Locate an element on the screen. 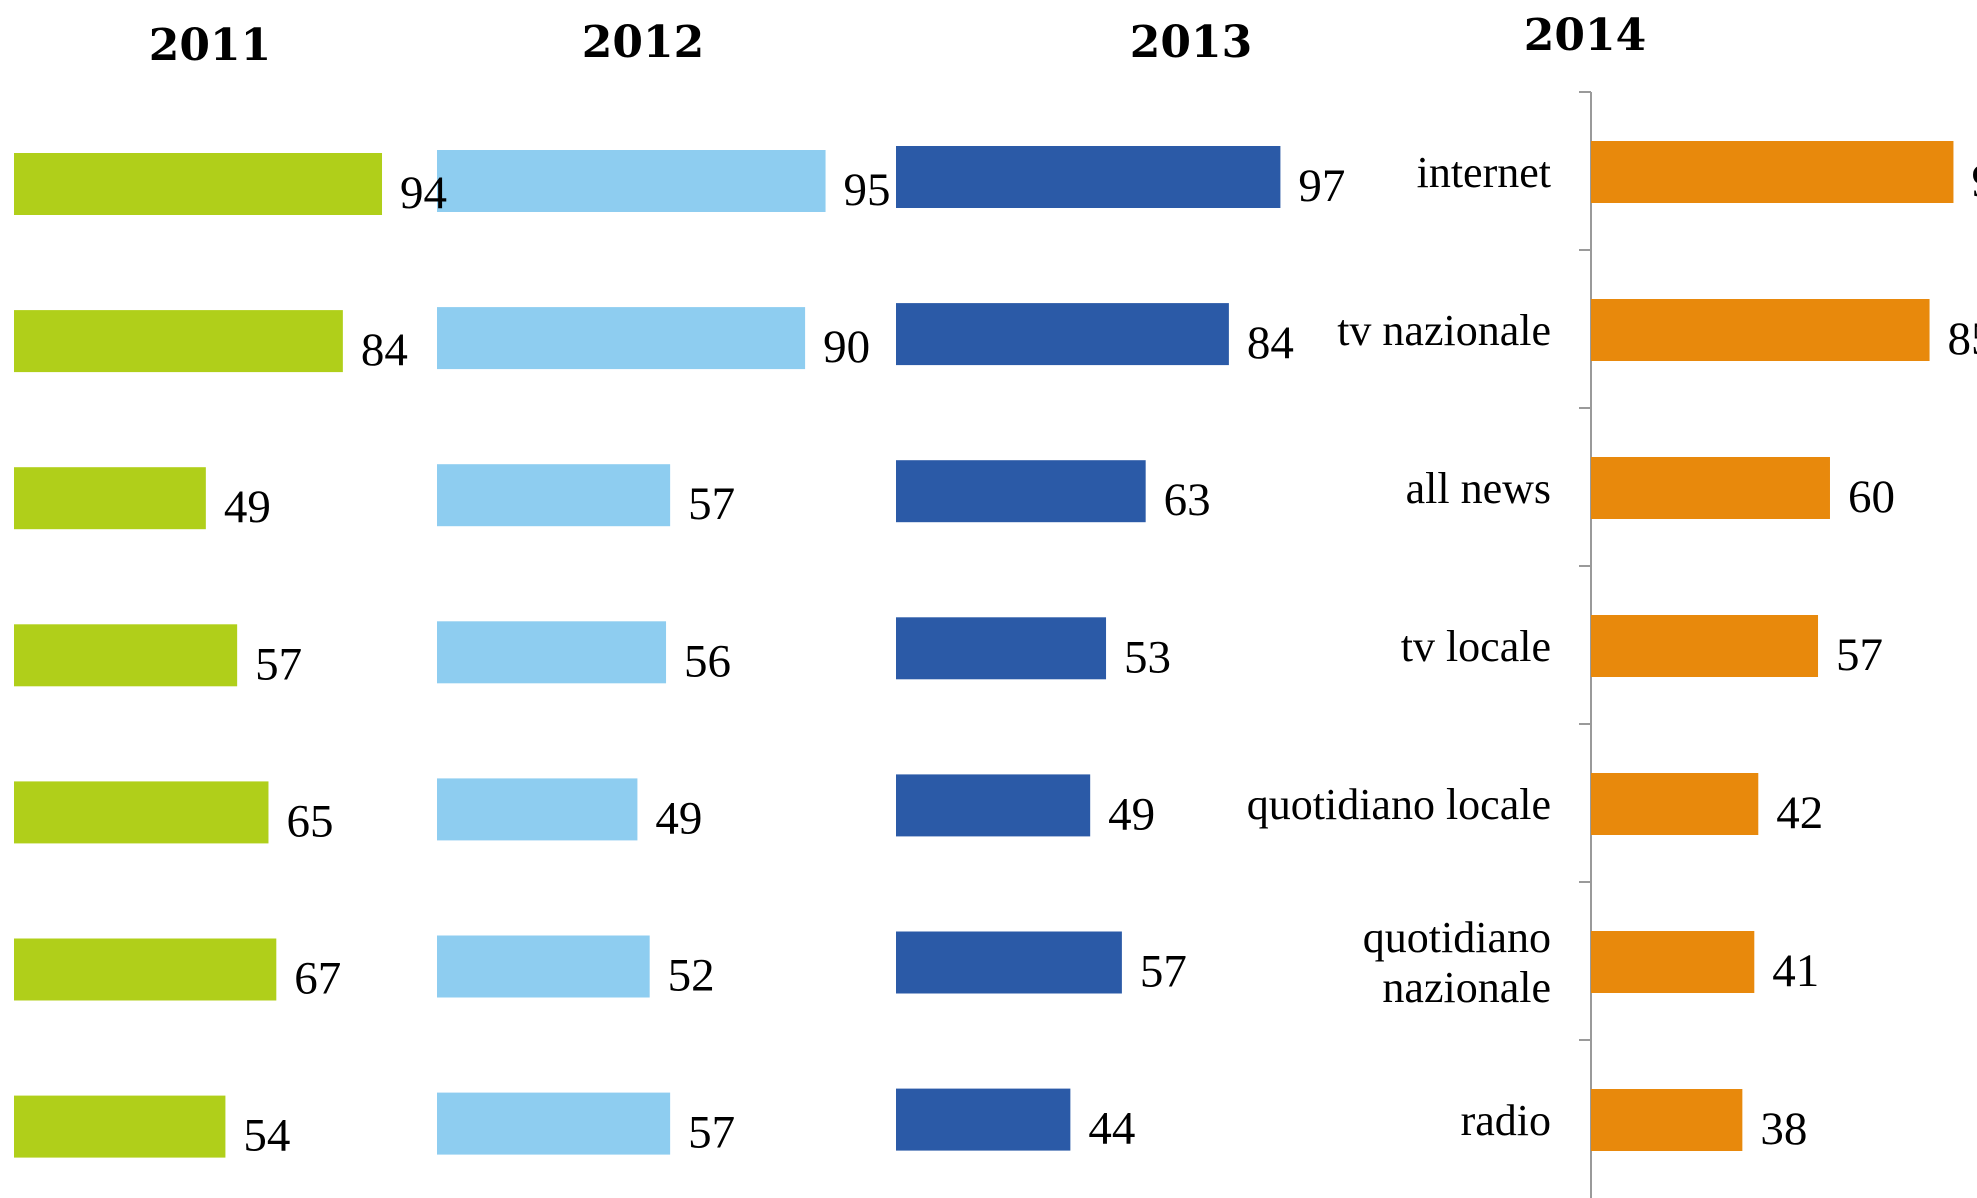 The height and width of the screenshot is (1198, 1977). category-label-line: quotidiano is located at coordinates (1457, 937).